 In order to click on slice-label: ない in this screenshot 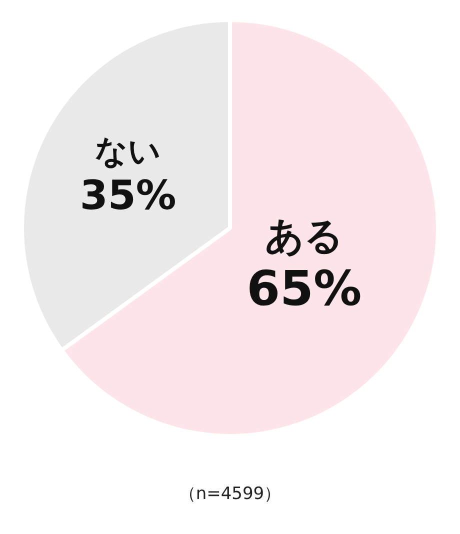, I will do `click(128, 151)`.